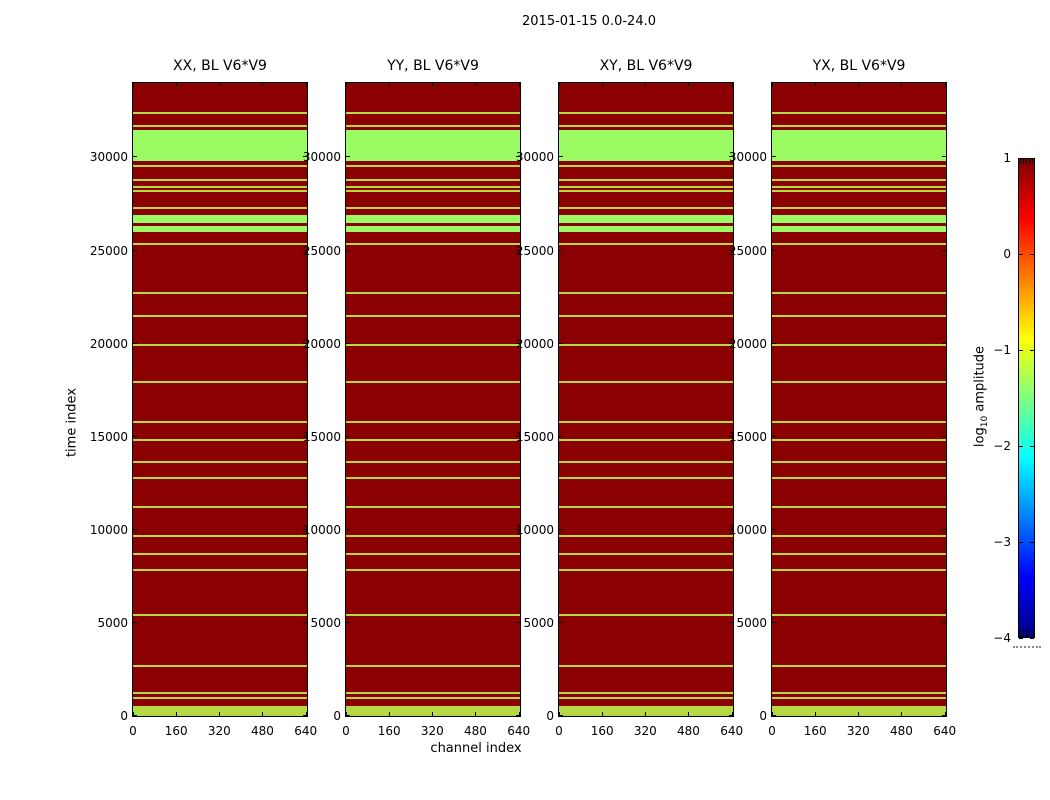 The width and height of the screenshot is (1050, 800). I want to click on heatmap-panel-xy, so click(646, 399).